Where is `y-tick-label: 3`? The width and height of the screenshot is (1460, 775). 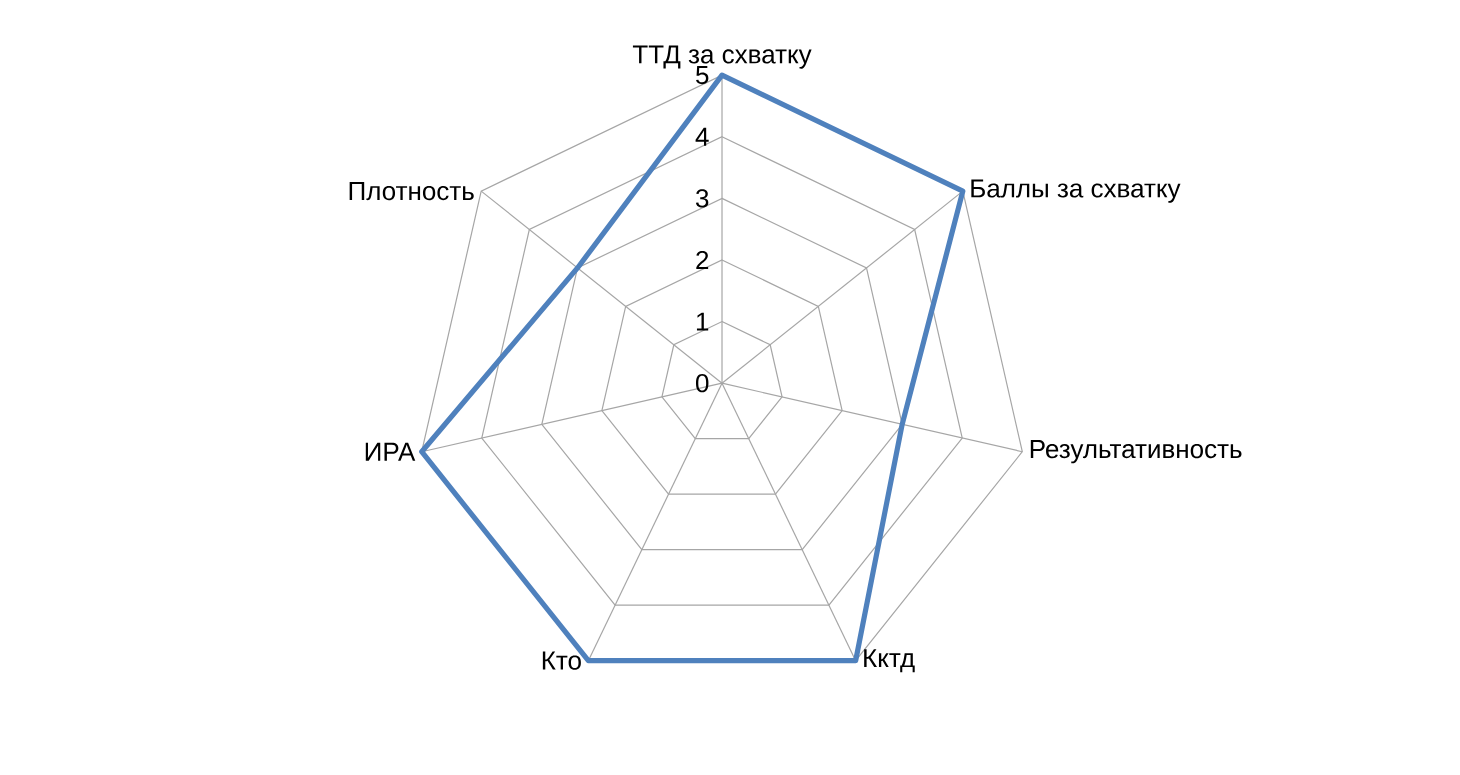
y-tick-label: 3 is located at coordinates (702, 198).